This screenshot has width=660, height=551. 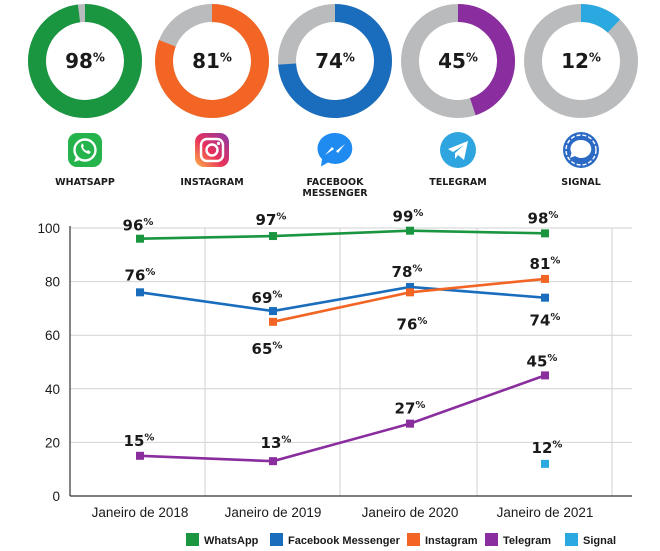 I want to click on facebook-messenger-icon, so click(x=335, y=149).